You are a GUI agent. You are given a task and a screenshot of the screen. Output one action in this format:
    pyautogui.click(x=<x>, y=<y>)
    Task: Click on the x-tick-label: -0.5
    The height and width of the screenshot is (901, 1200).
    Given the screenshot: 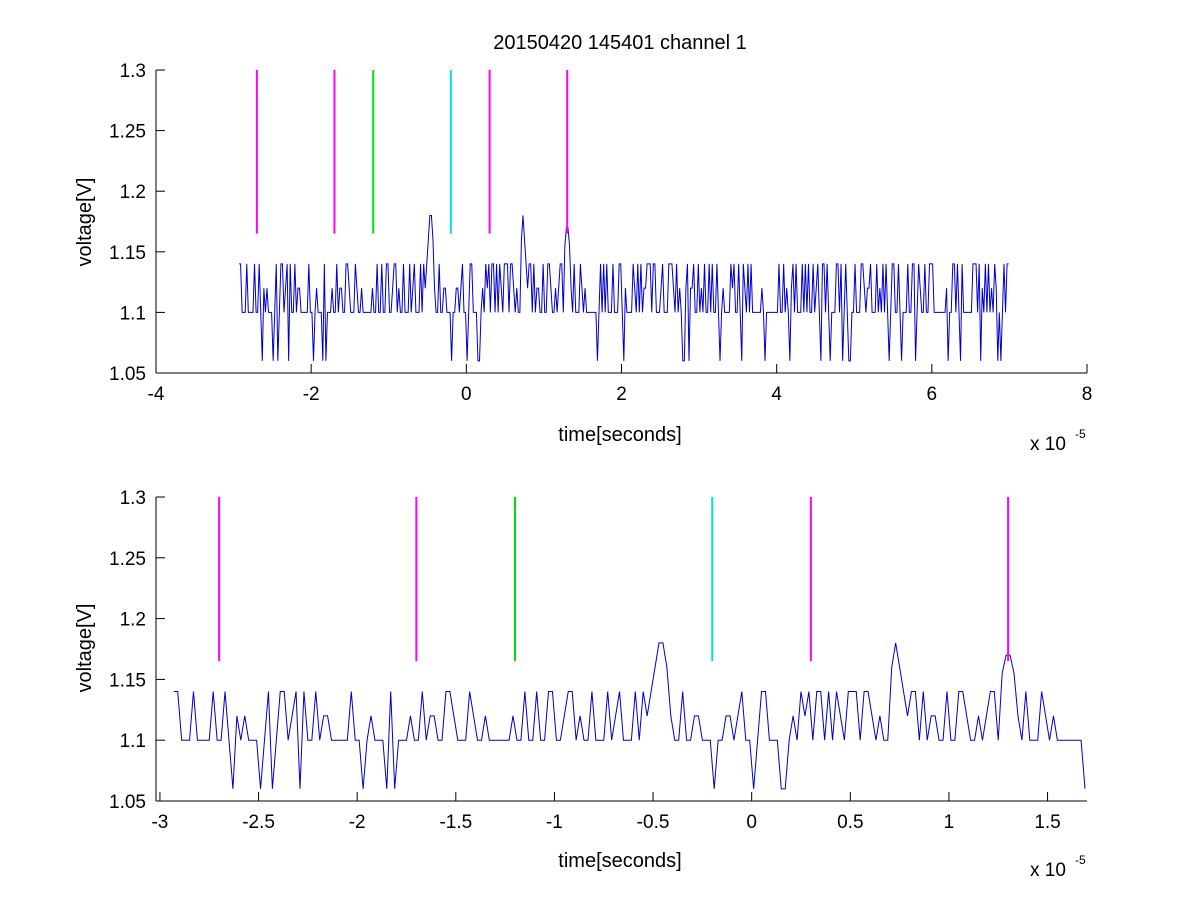 What is the action you would take?
    pyautogui.click(x=653, y=822)
    